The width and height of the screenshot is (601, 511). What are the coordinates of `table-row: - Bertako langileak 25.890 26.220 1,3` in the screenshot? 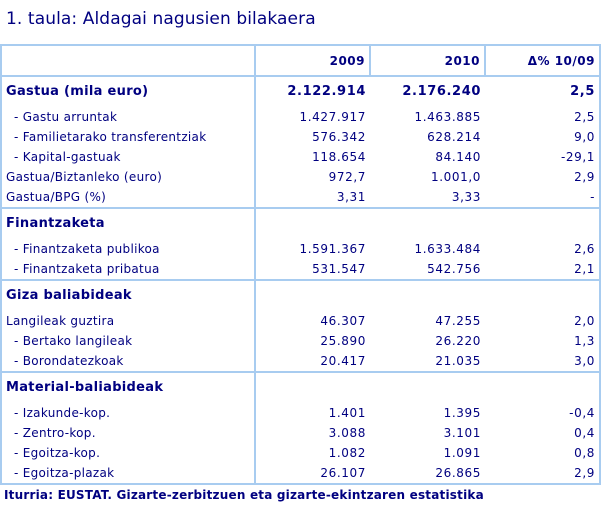 It's located at (300, 341).